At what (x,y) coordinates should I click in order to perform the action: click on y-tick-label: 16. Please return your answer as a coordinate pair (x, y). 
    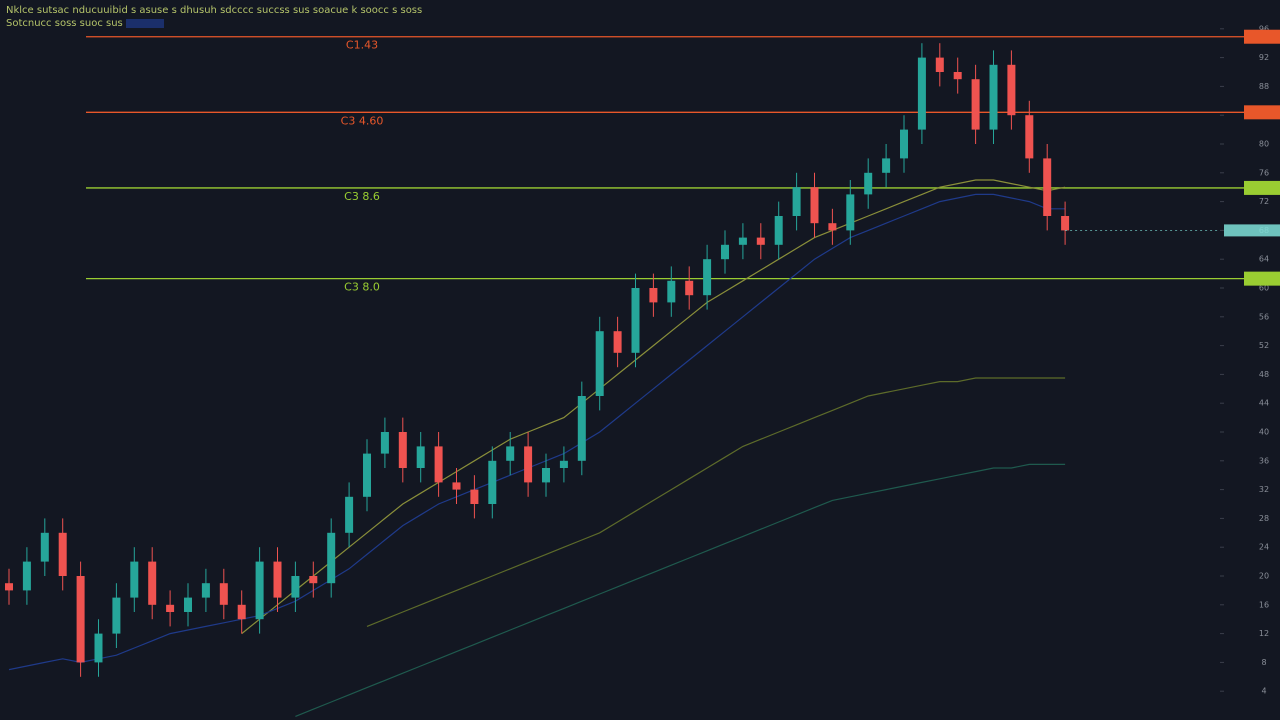
    Looking at the image, I should click on (1264, 604).